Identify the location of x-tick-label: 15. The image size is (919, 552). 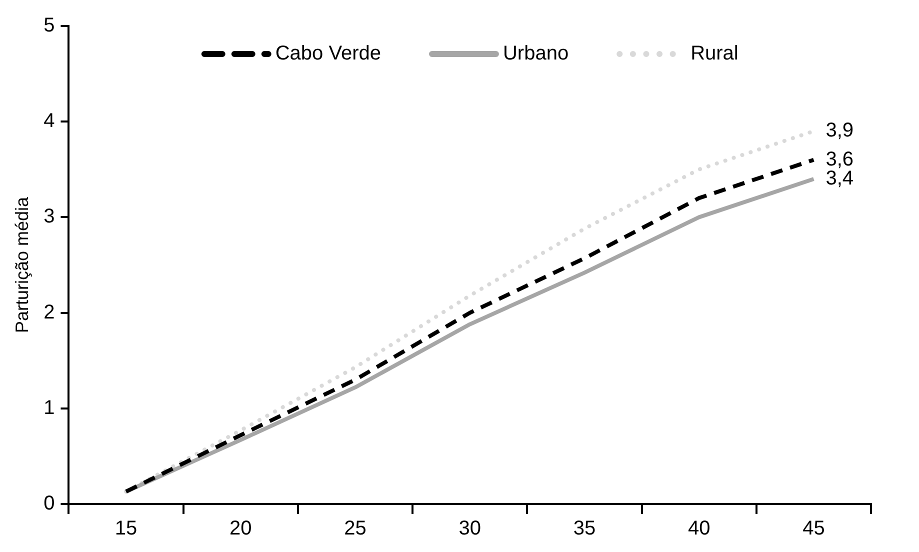
(126, 529).